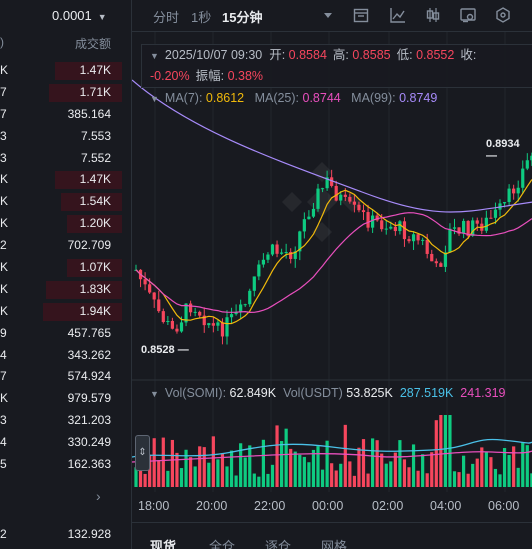  What do you see at coordinates (201, 17) in the screenshot?
I see `interval-1s: 1秒` at bounding box center [201, 17].